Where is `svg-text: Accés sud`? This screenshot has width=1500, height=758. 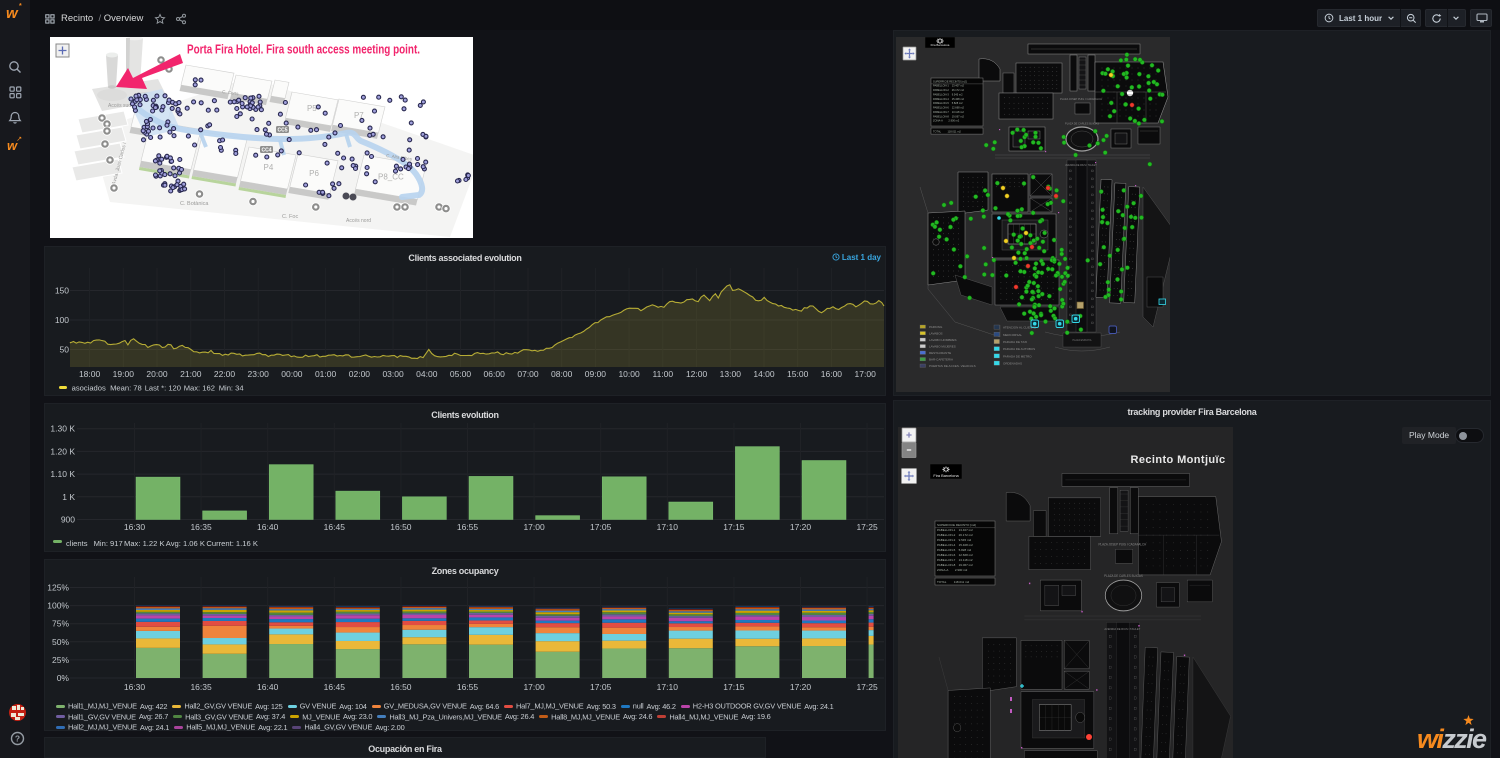
svg-text: Accés sud is located at coordinates (119, 106).